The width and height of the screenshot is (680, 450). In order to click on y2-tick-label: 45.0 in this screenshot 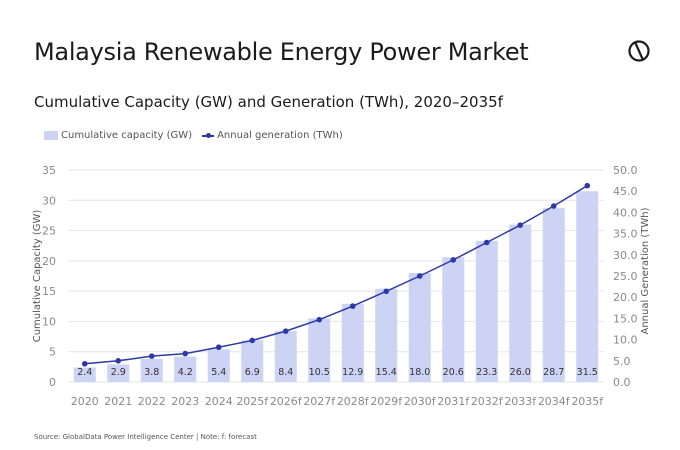, I will do `click(625, 191)`.